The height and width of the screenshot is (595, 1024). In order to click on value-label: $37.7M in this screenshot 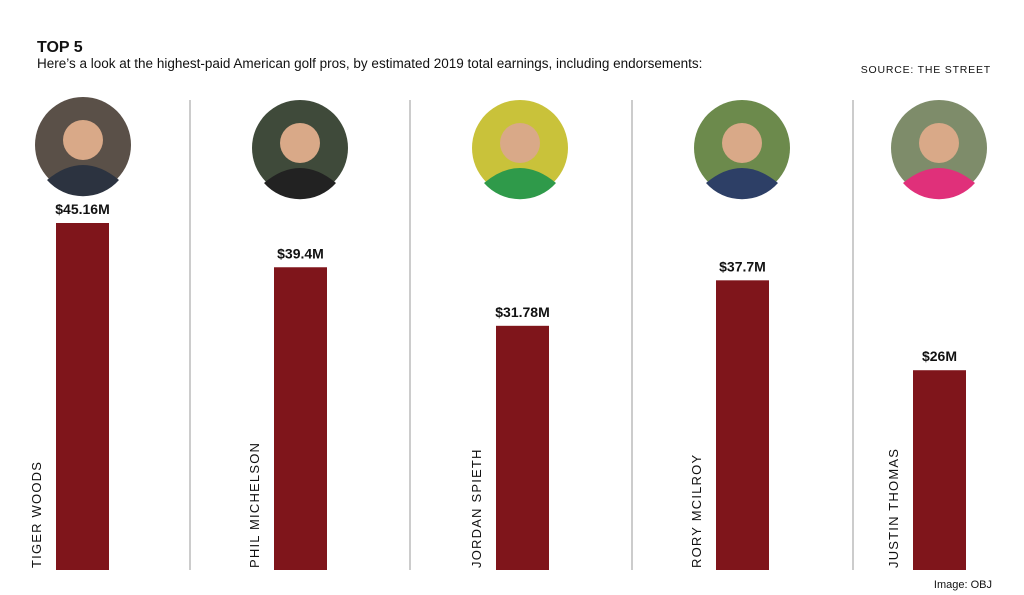, I will do `click(742, 266)`.